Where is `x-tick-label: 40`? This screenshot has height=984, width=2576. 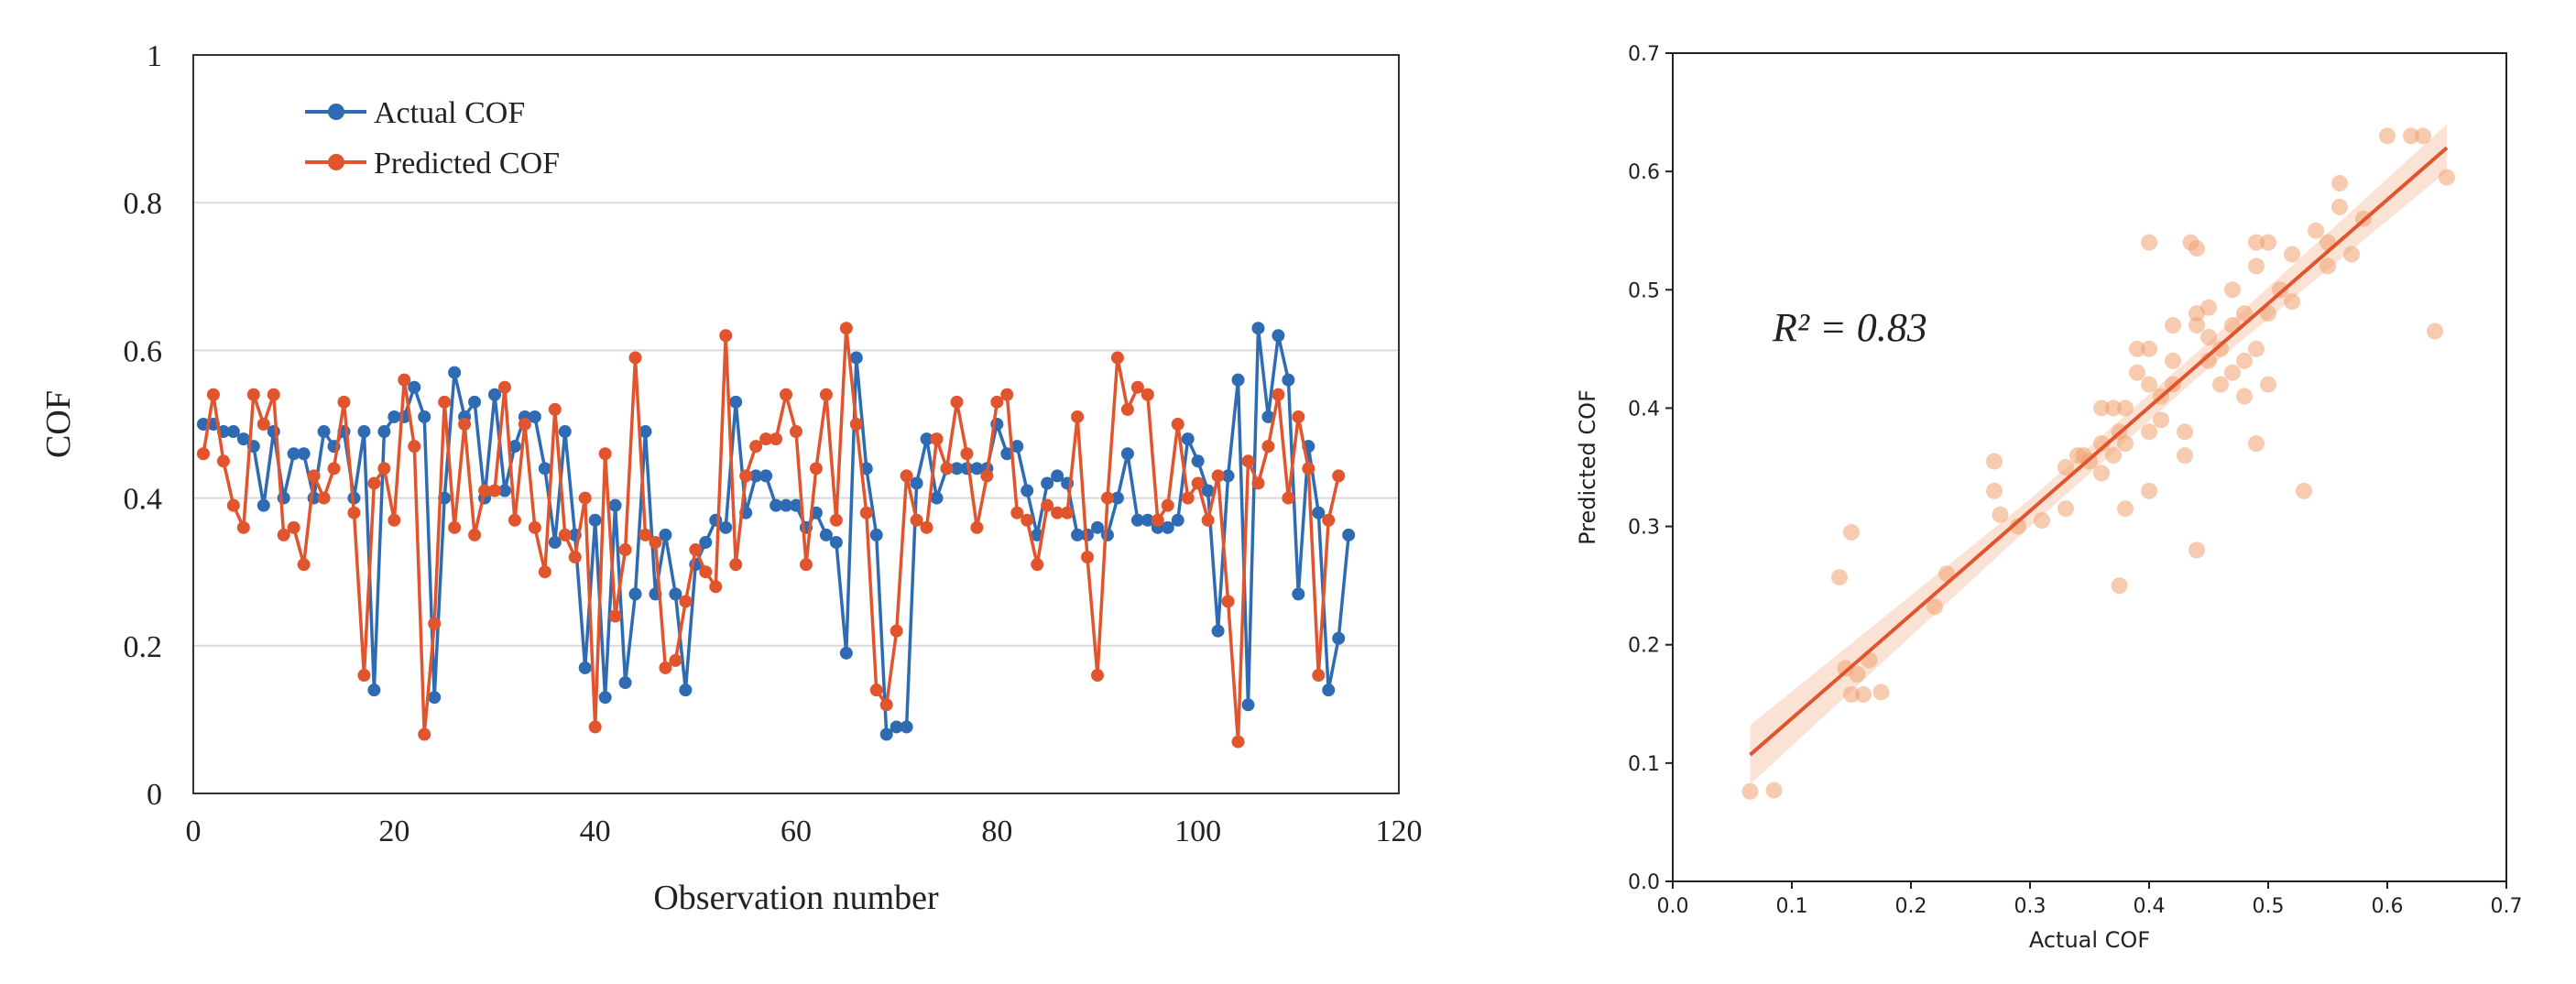
x-tick-label: 40 is located at coordinates (596, 832).